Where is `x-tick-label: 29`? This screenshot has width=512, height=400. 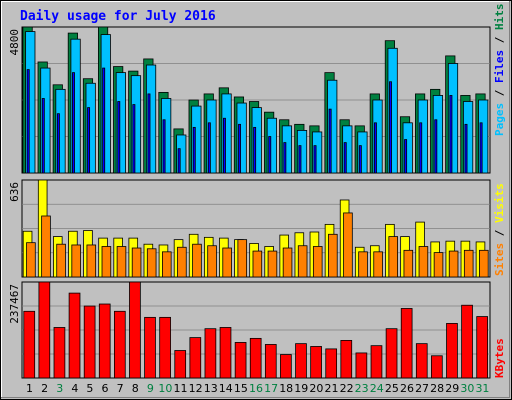 x-tick-label: 29 is located at coordinates (452, 388).